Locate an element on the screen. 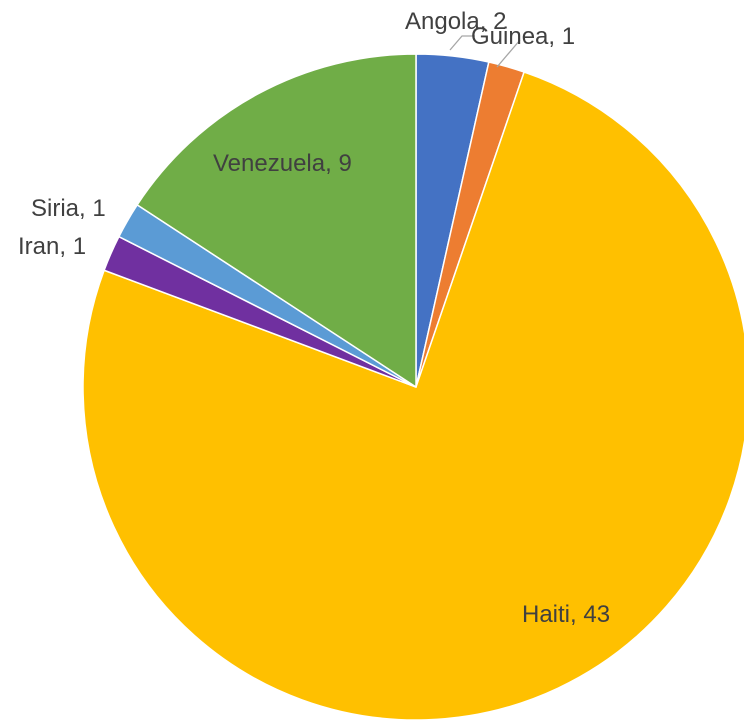 The height and width of the screenshot is (721, 744). data-label-haiti: Haiti, 43 is located at coordinates (566, 614).